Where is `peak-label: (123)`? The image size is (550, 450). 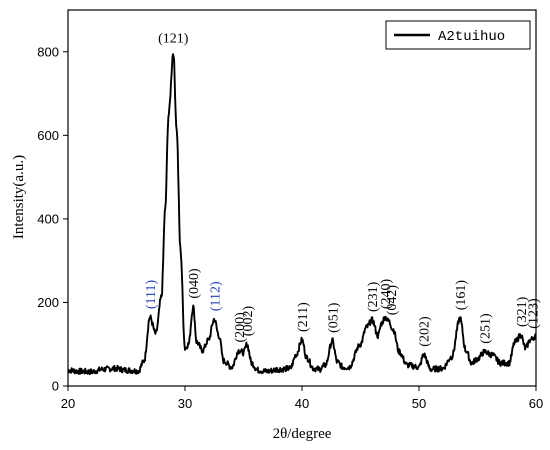
peak-label: (123) is located at coordinates (534, 313).